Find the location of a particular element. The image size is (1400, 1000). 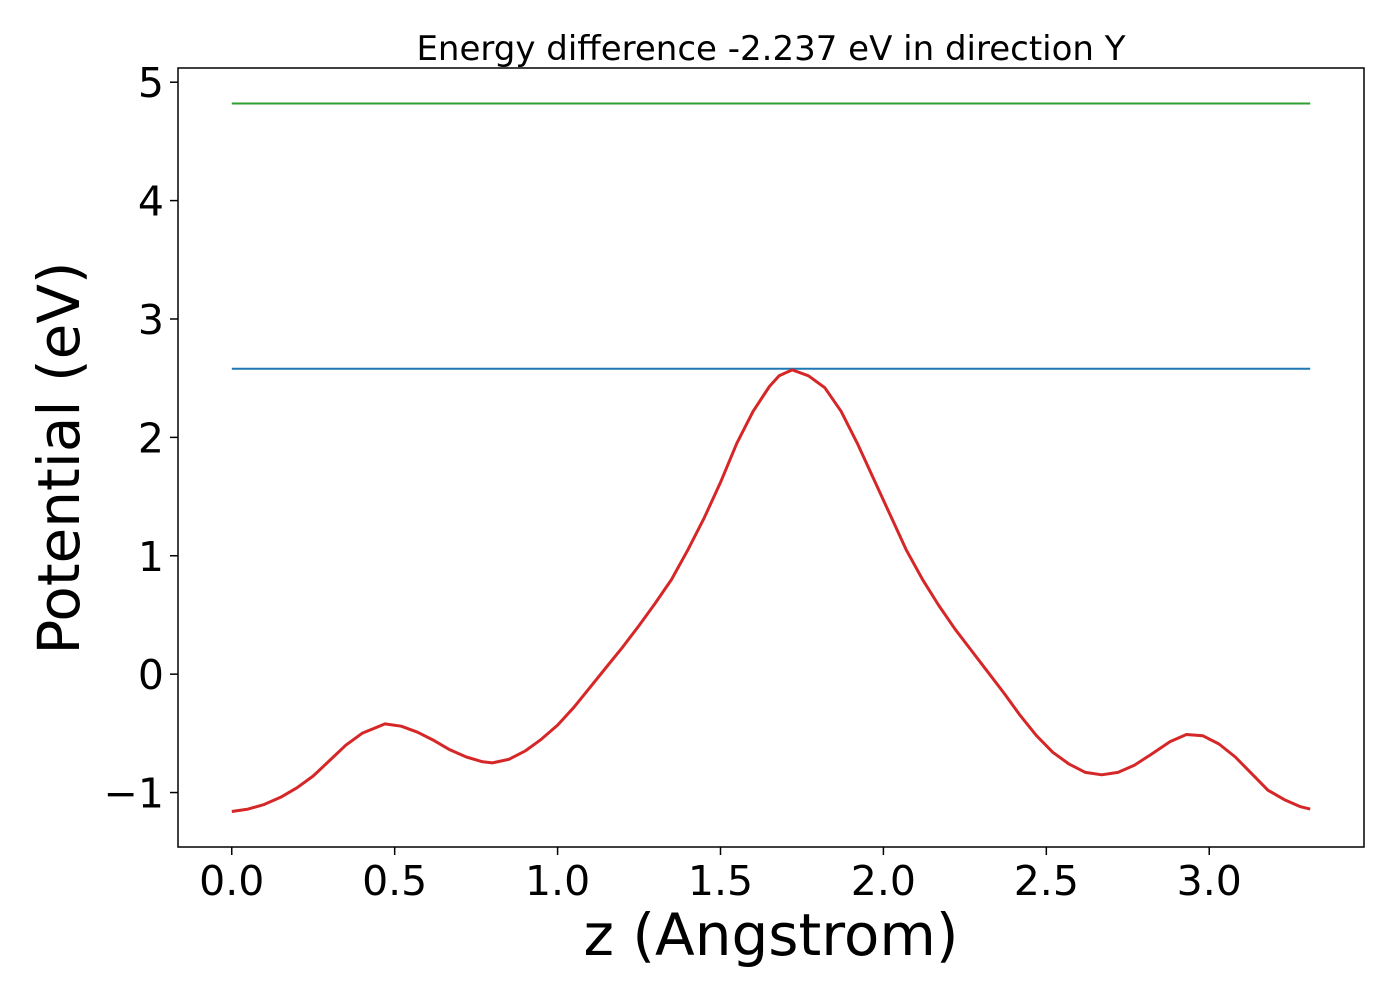

y-axis: −1 0 1 2 3 4 5 is located at coordinates (141, 438).